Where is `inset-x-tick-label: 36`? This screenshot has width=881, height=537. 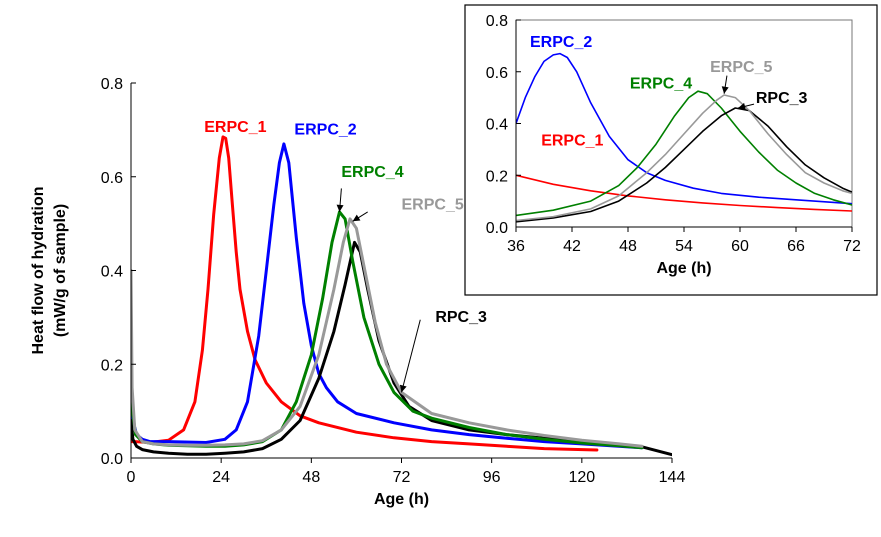
inset-x-tick-label: 36 is located at coordinates (516, 246).